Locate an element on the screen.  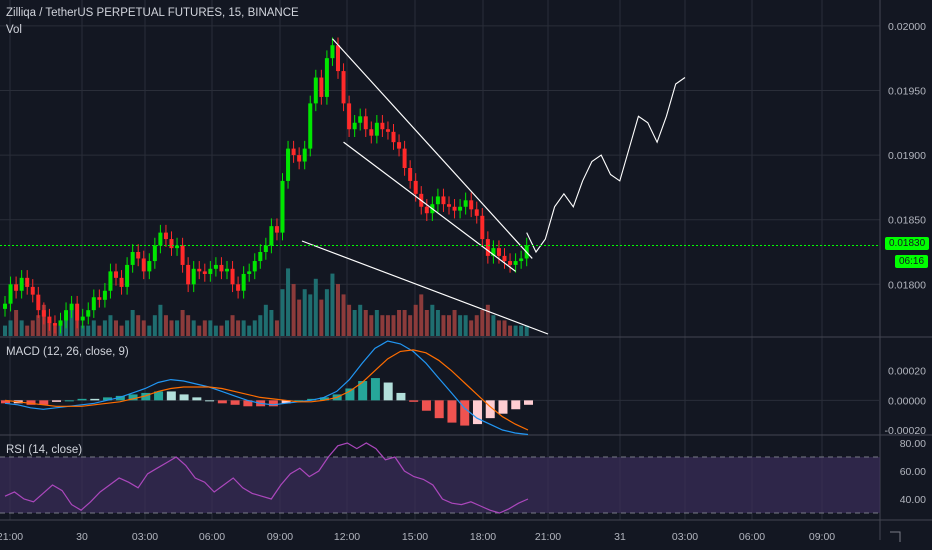
time-tick-label: 03:00 is located at coordinates (685, 537).